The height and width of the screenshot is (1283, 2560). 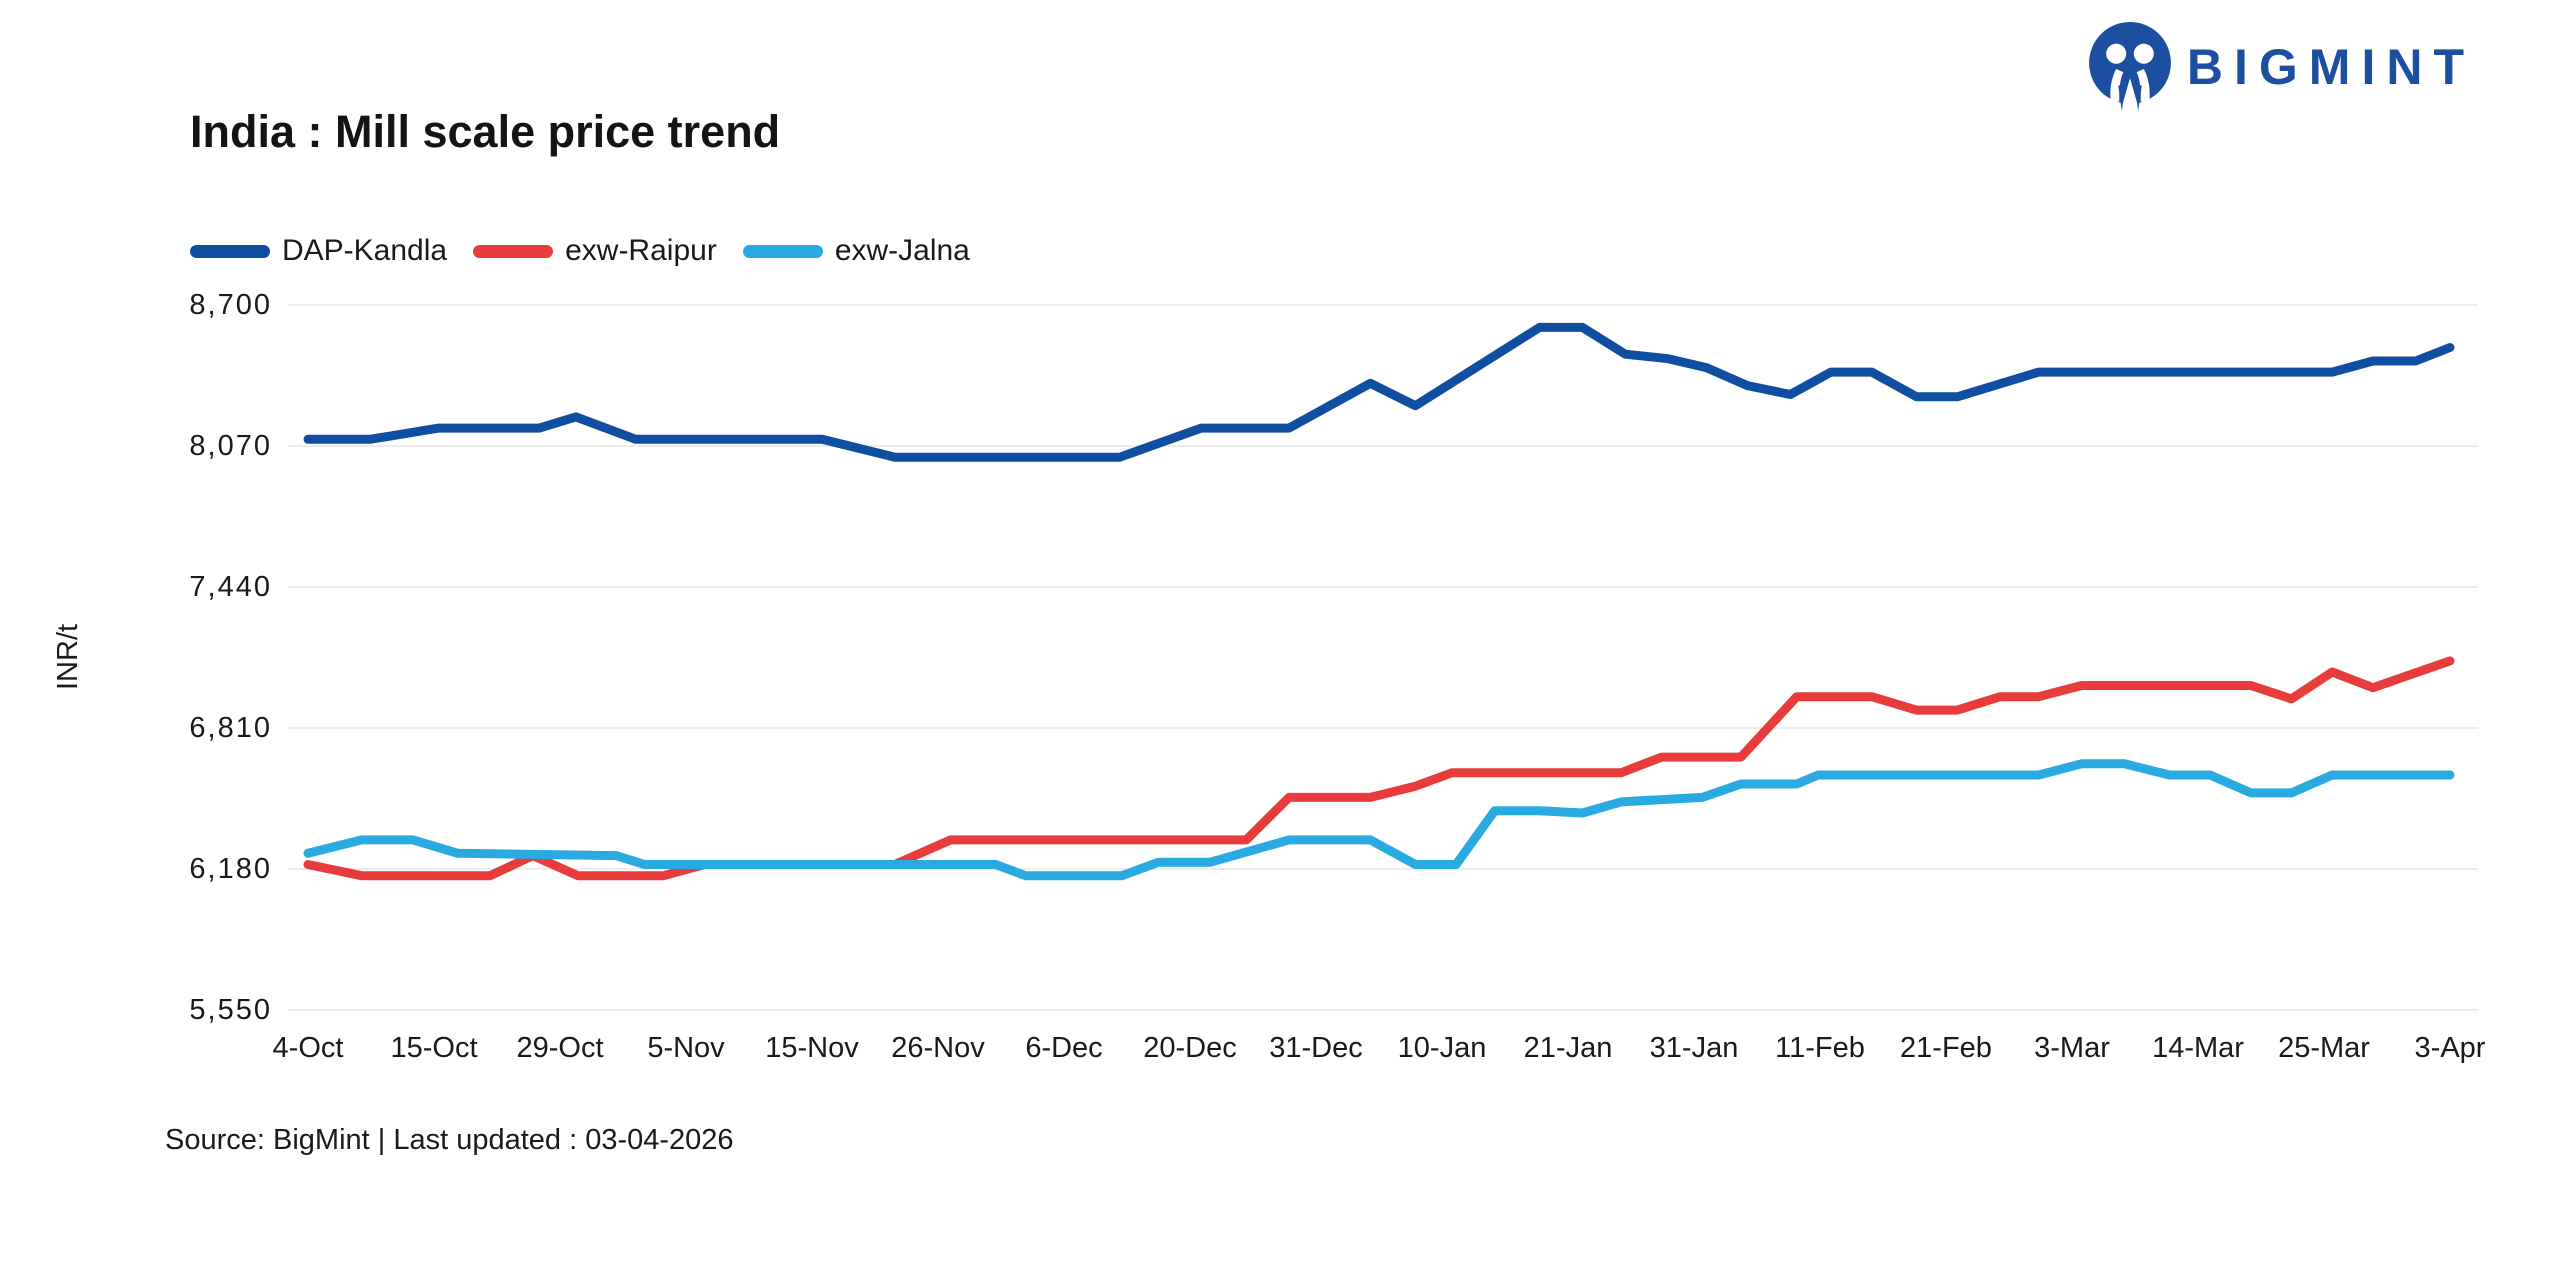 What do you see at coordinates (308, 1048) in the screenshot?
I see `x-tick-label: 4-Oct` at bounding box center [308, 1048].